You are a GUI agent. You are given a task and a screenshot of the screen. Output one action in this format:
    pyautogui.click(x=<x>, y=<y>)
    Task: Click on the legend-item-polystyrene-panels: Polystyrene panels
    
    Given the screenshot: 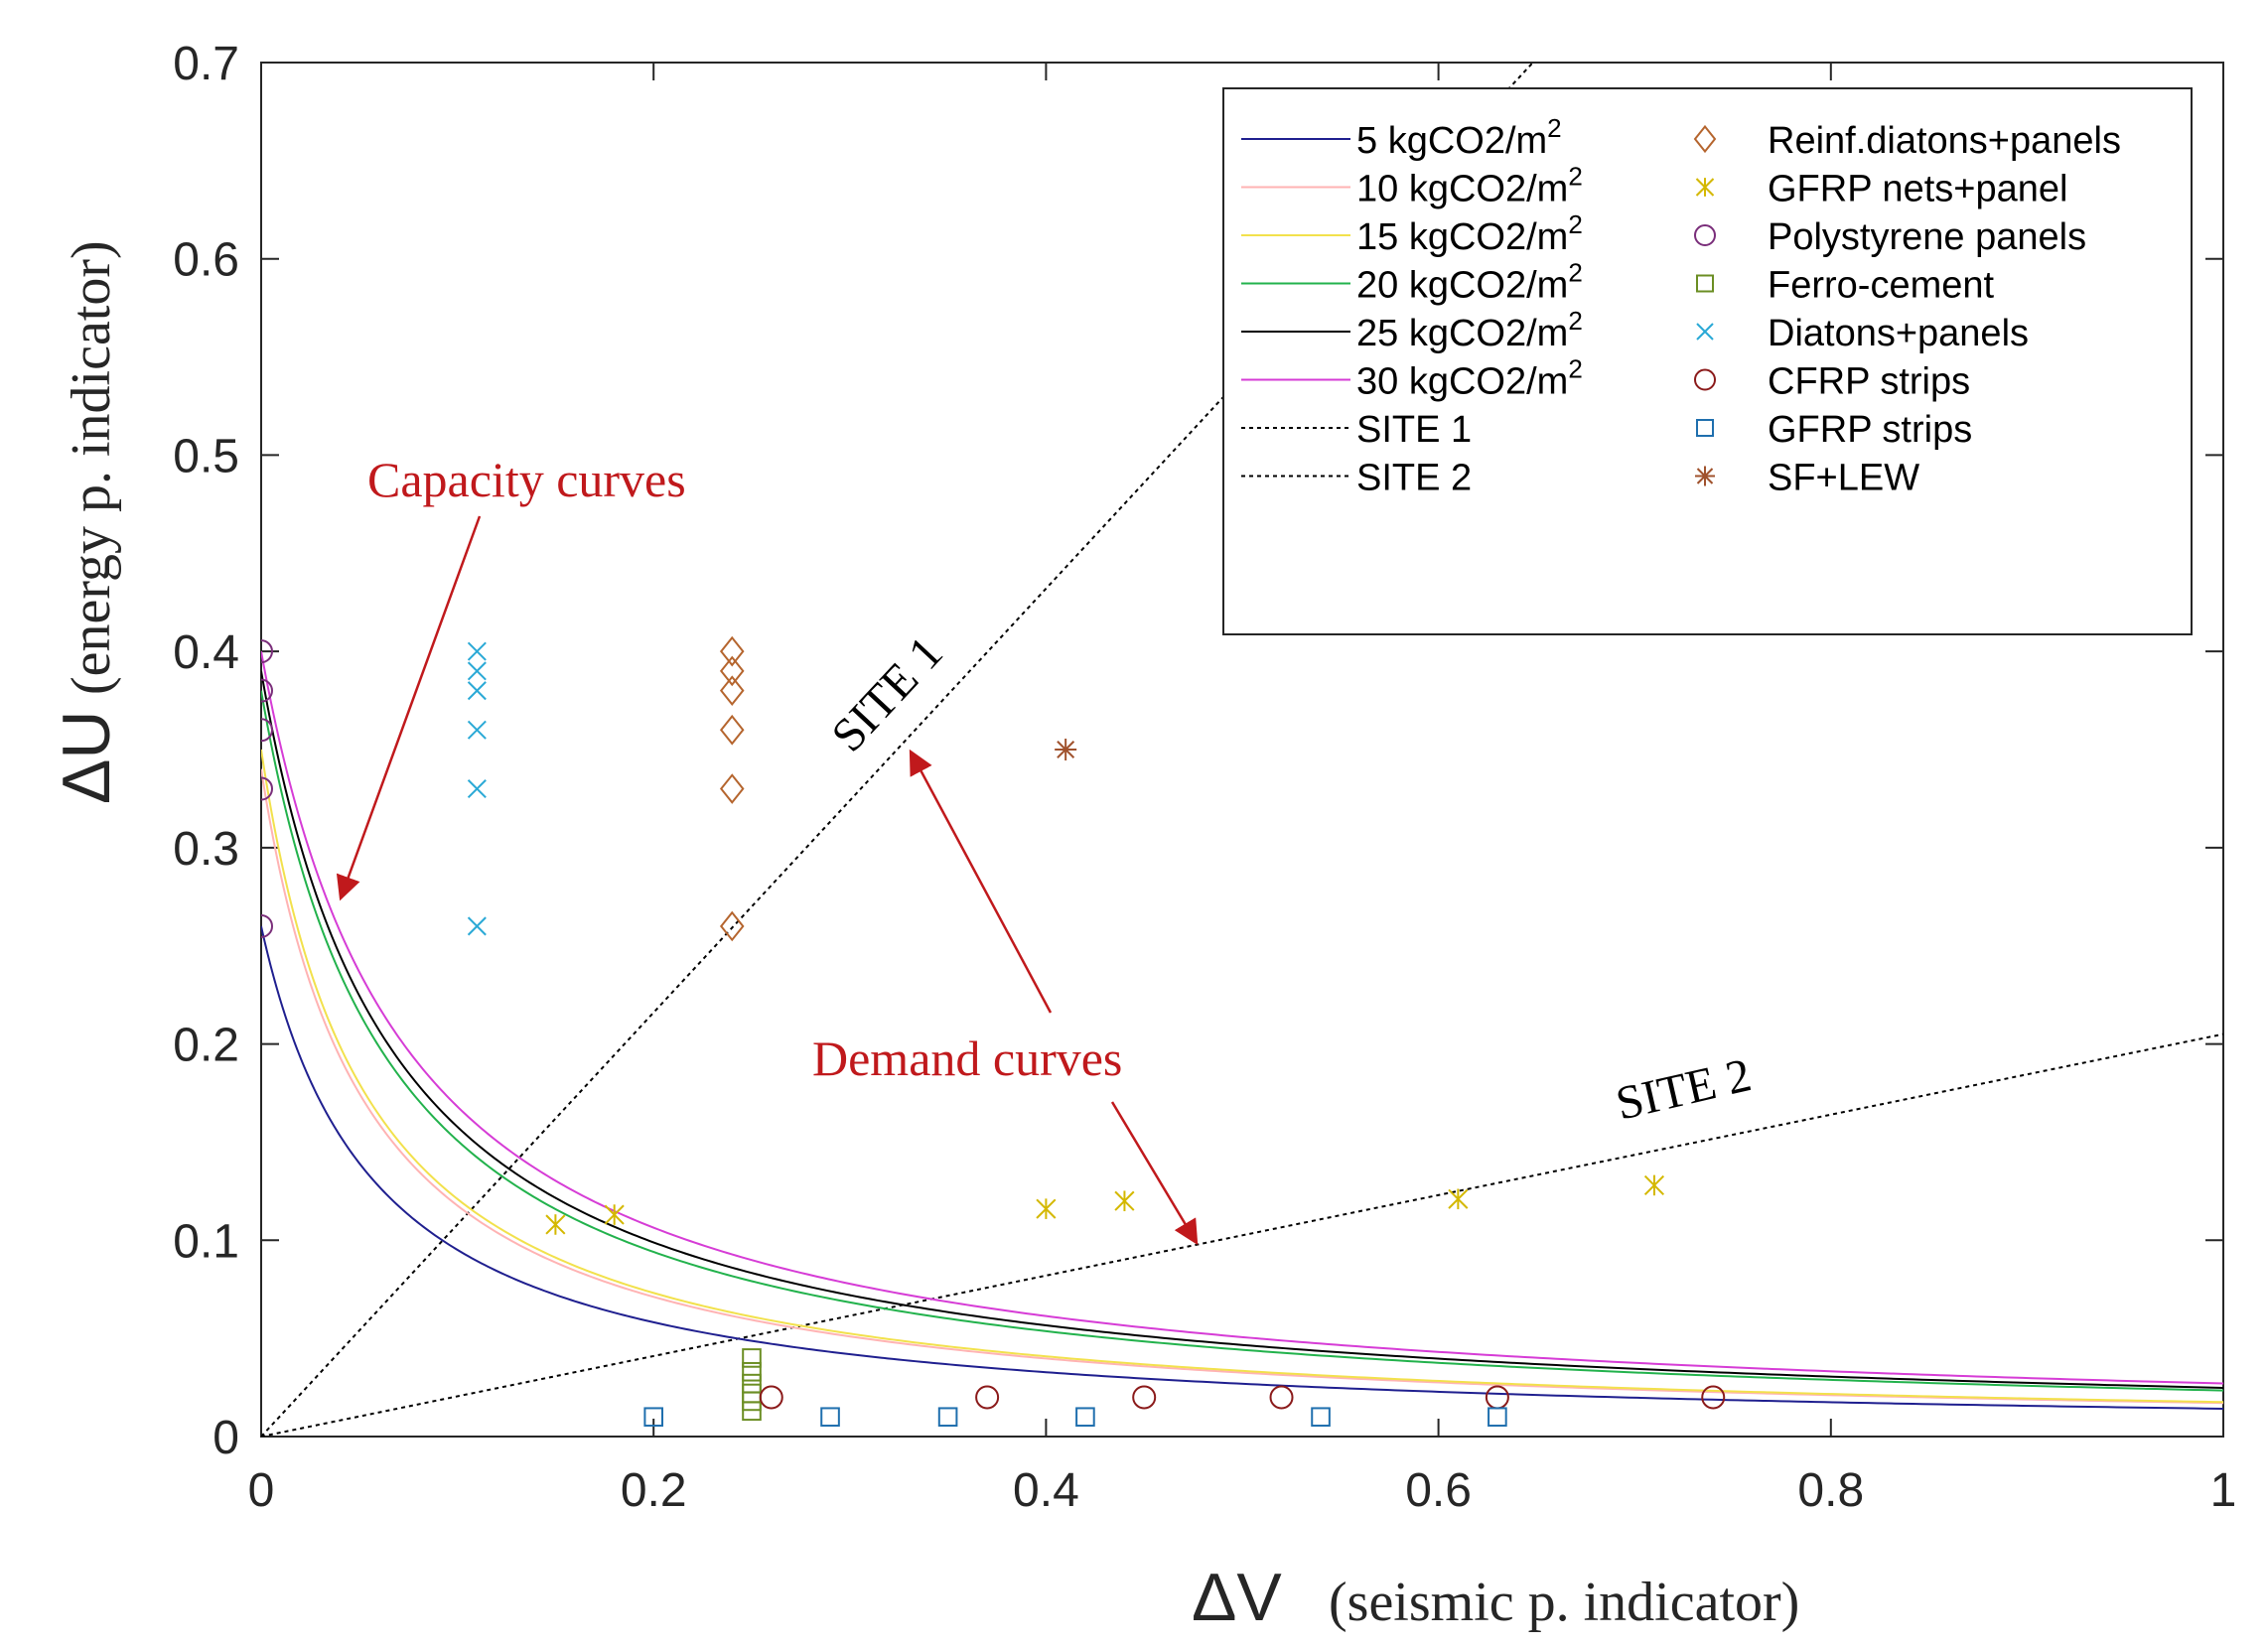 What is the action you would take?
    pyautogui.click(x=1890, y=237)
    